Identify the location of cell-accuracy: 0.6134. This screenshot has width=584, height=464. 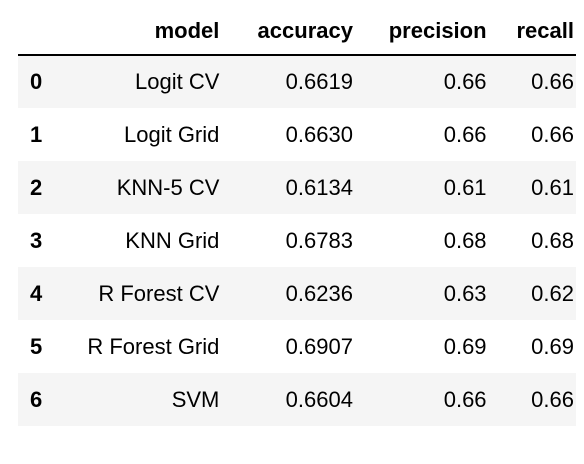
(319, 187).